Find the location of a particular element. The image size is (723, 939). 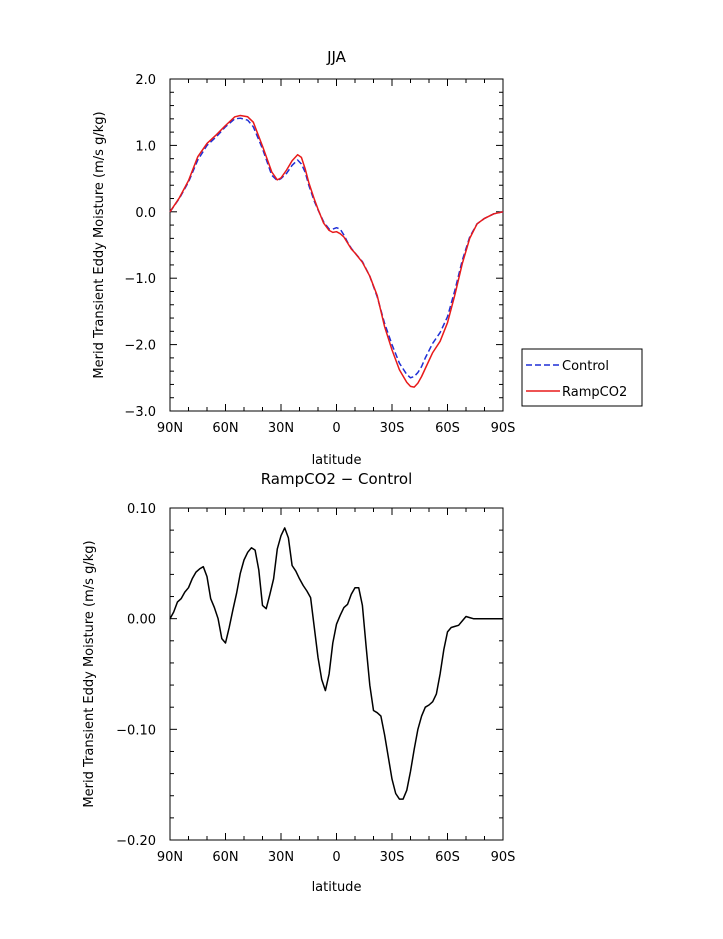

y-tick-label: −0.20 is located at coordinates (136, 841).